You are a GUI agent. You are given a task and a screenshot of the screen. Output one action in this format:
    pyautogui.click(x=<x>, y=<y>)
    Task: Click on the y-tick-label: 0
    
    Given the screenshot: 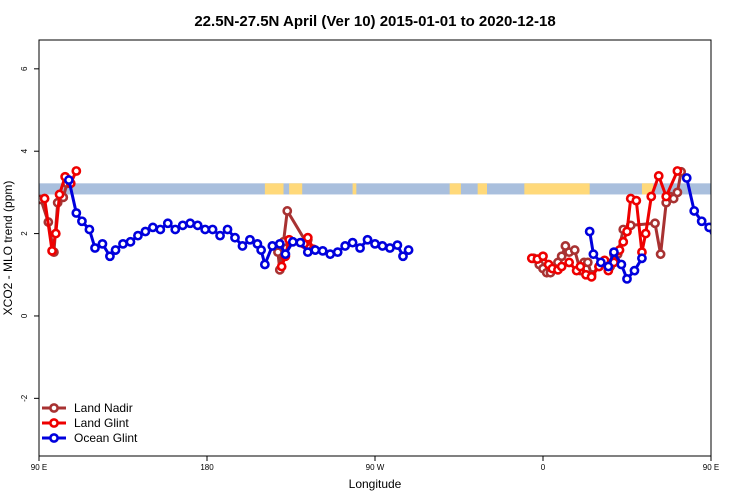 What is the action you would take?
    pyautogui.click(x=24, y=315)
    